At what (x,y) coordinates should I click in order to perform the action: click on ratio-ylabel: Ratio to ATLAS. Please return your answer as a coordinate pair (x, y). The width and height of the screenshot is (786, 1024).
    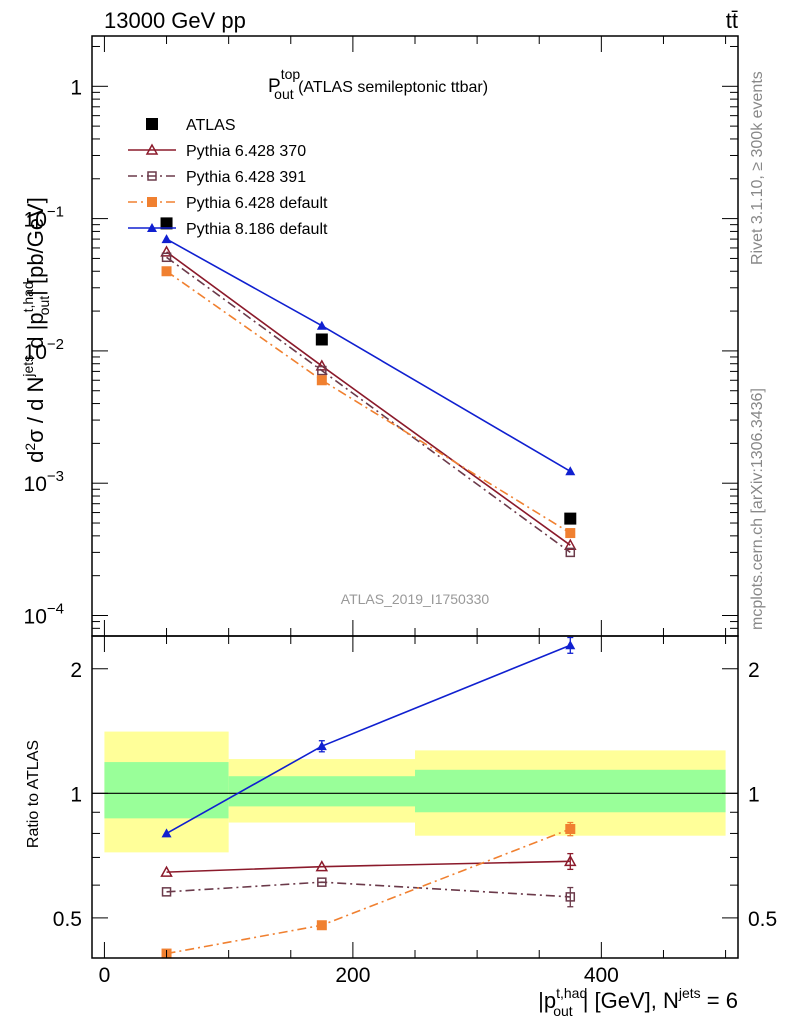
    Looking at the image, I should click on (33, 794).